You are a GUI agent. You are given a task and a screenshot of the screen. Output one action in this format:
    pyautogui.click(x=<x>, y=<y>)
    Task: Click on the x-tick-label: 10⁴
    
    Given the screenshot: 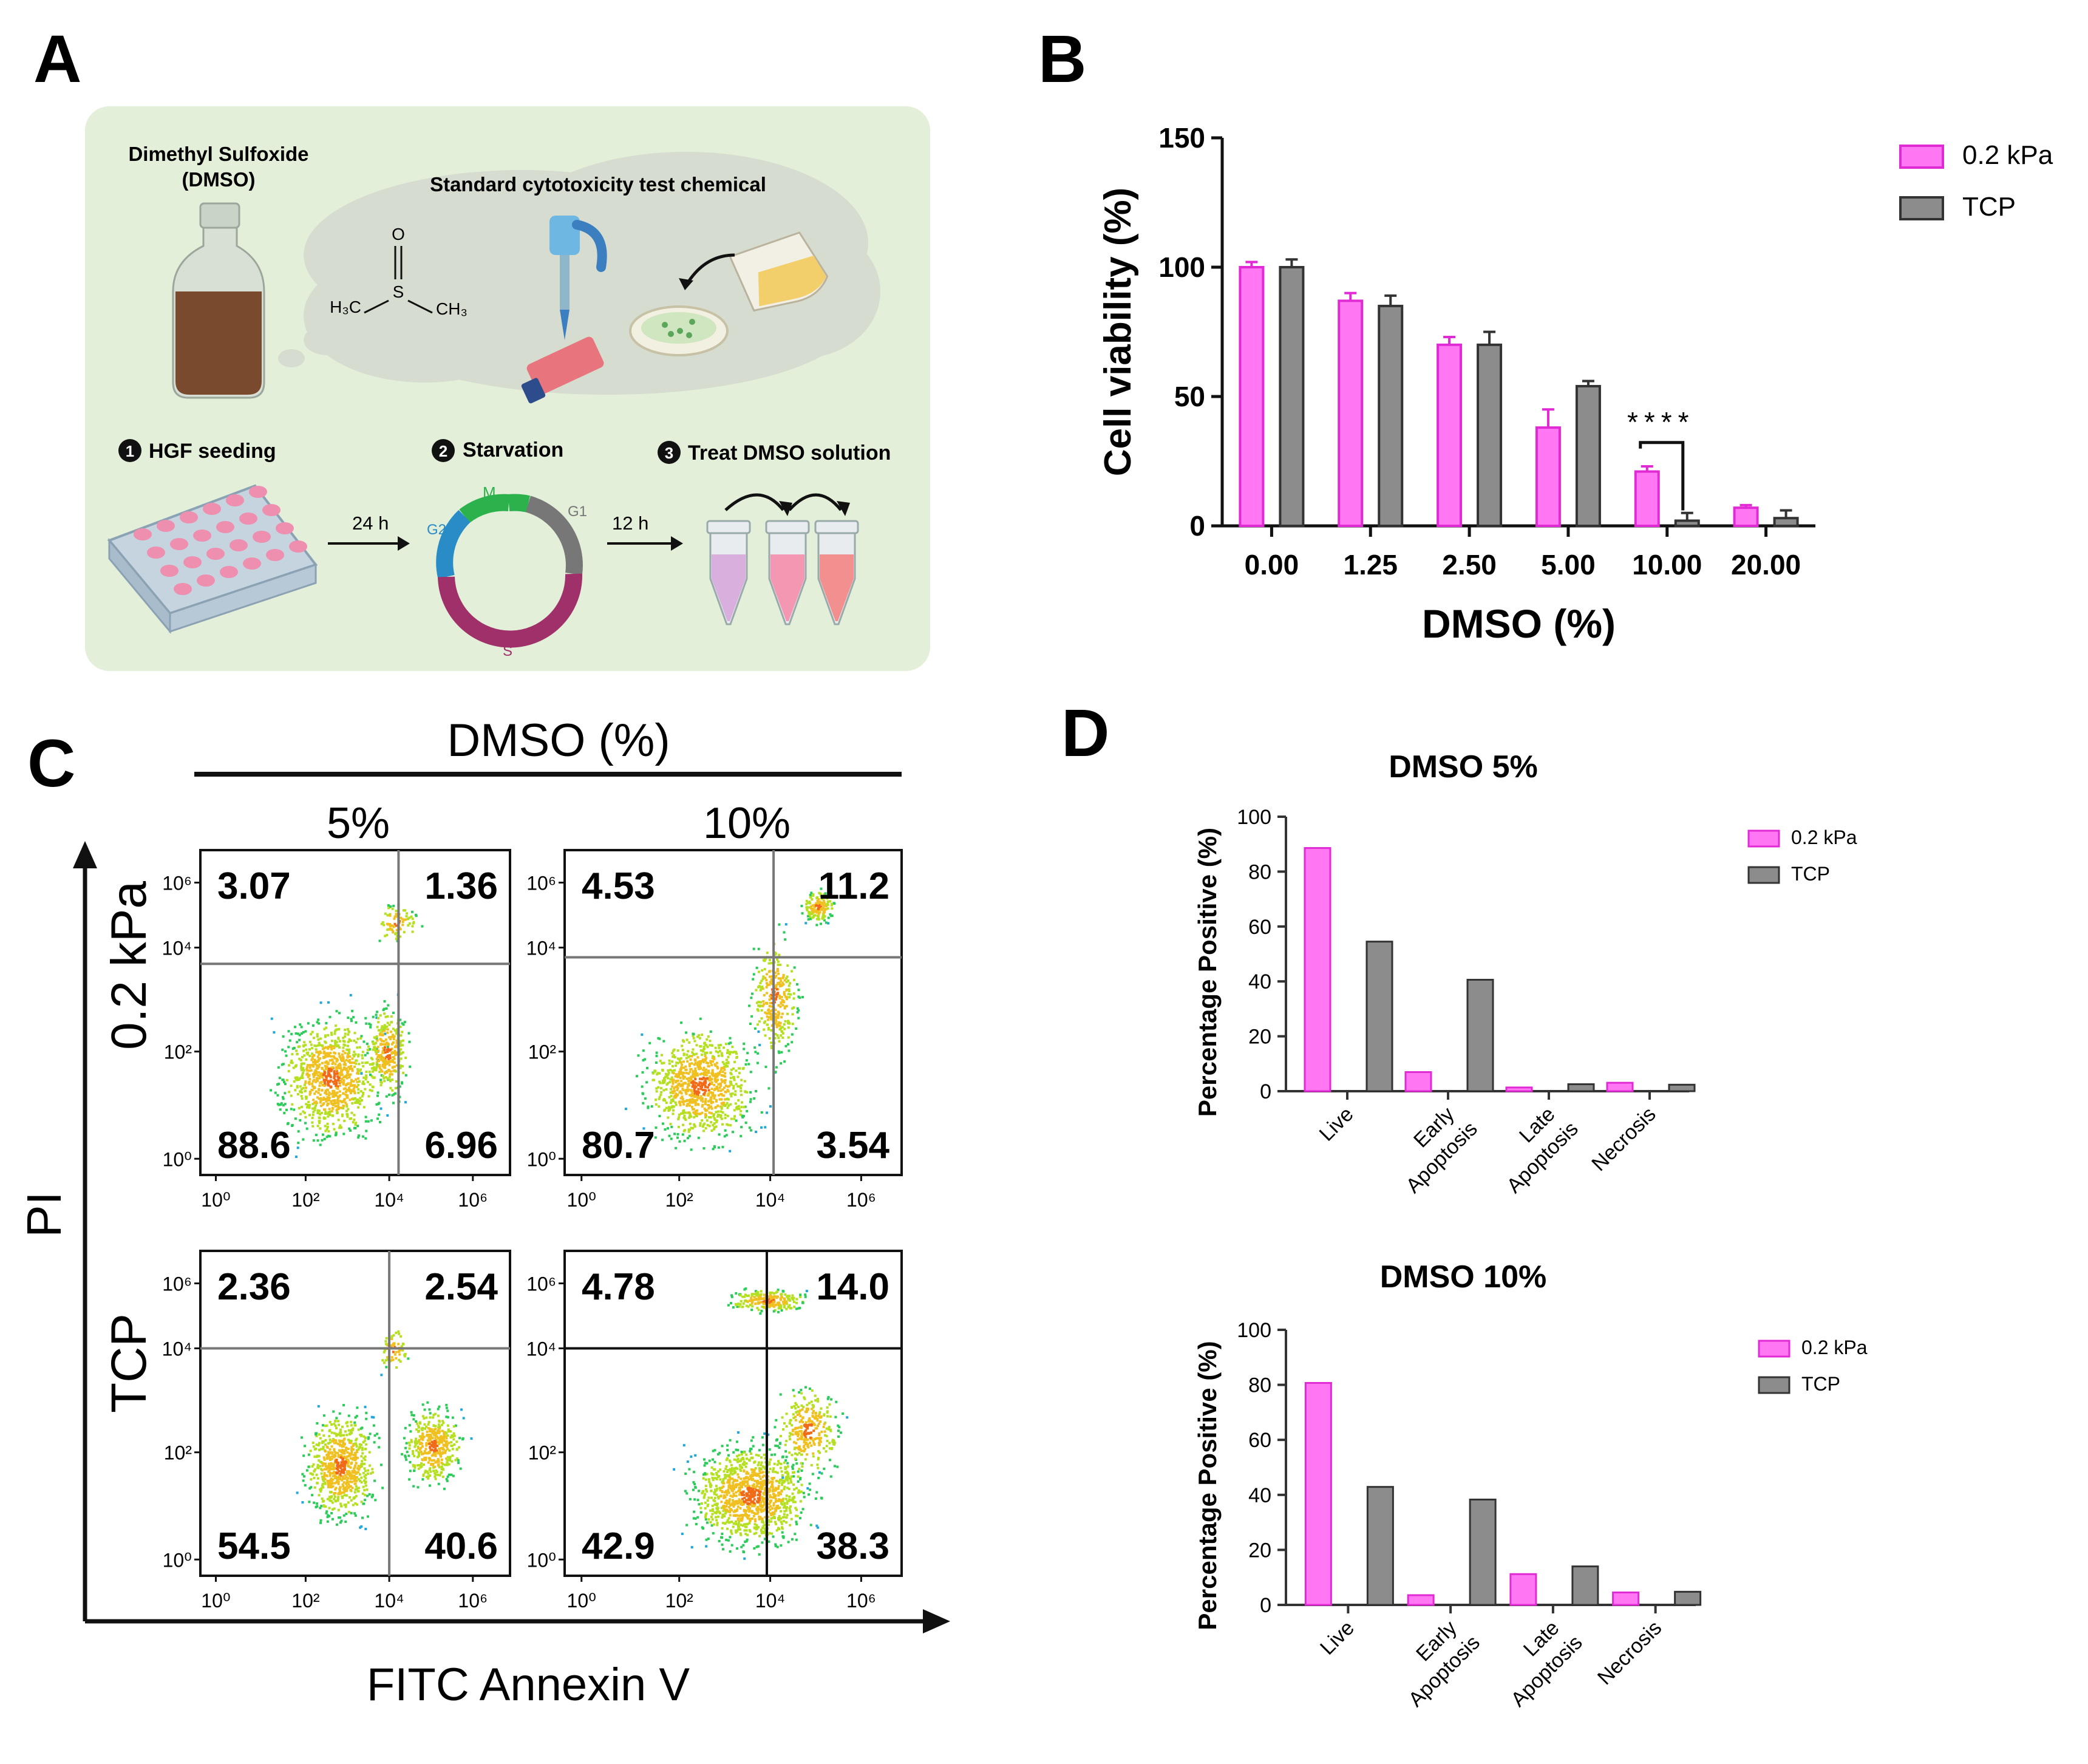 What is the action you would take?
    pyautogui.click(x=389, y=1200)
    